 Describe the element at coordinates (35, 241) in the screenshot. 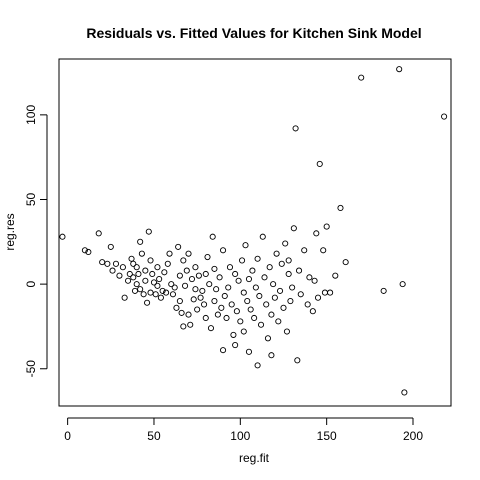

I see `y-axis: -50 0 50 100` at that location.